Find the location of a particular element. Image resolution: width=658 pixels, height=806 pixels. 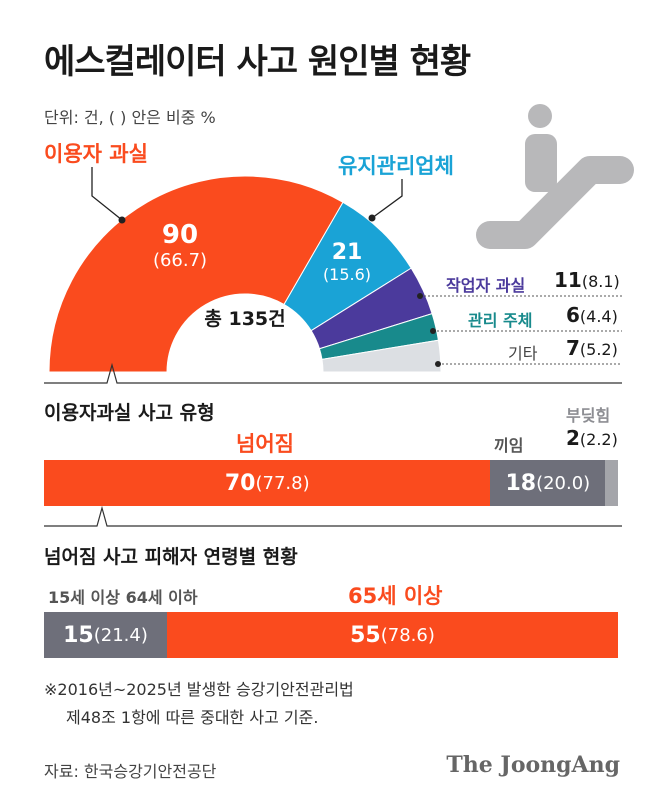

bump-value: 2(2.2) is located at coordinates (592, 438).